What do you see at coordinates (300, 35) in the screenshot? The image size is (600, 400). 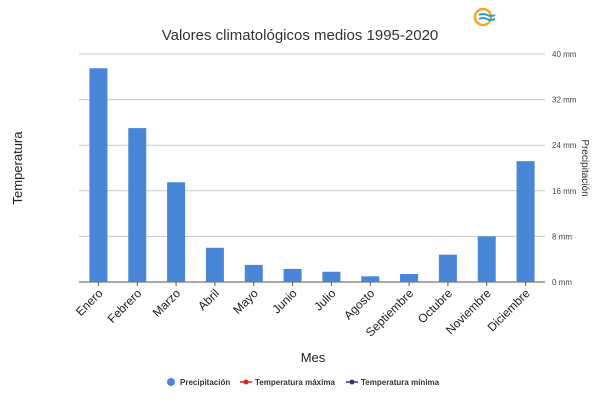 I see `chart-title: Valores climatológicos medios 1995-2020` at bounding box center [300, 35].